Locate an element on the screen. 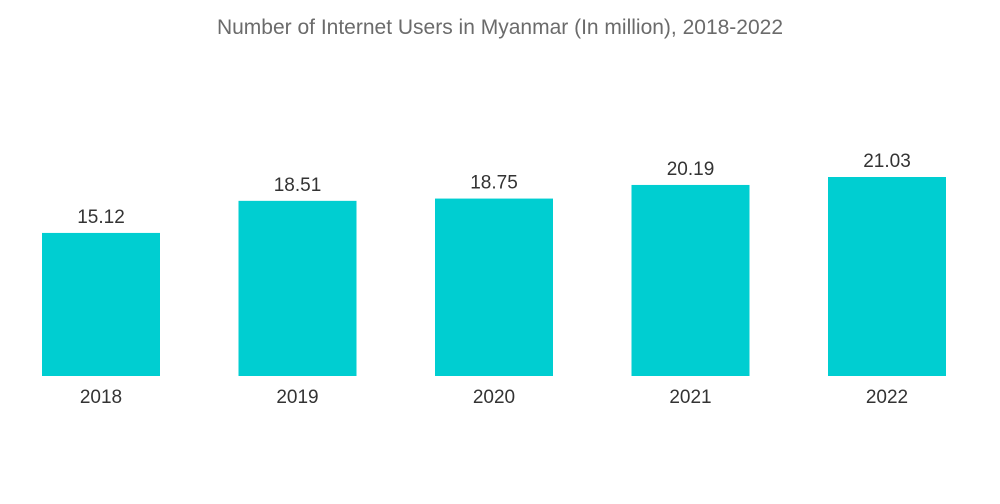 This screenshot has height=504, width=1000. x-tick-label-2018: 2018 is located at coordinates (101, 397).